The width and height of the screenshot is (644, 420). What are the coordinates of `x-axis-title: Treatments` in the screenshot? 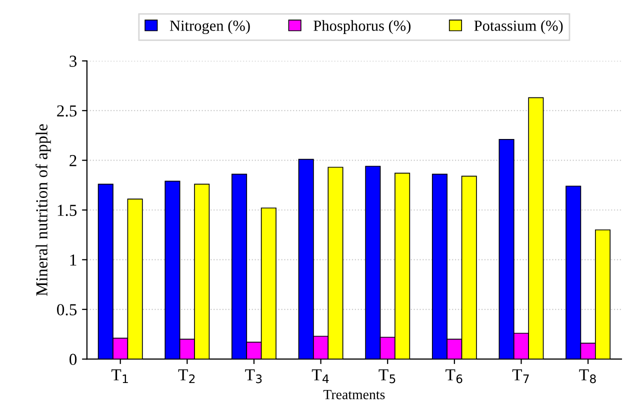 It's located at (354, 395).